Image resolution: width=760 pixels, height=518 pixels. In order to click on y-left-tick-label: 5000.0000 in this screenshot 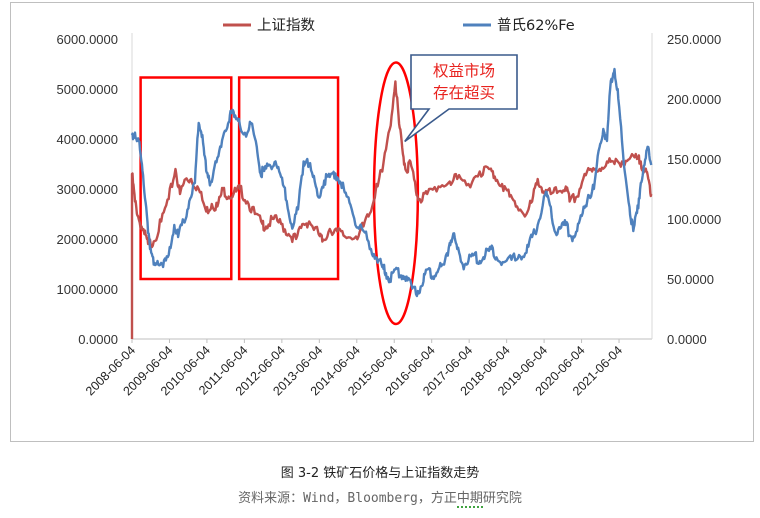, I will do `click(87, 89)`.